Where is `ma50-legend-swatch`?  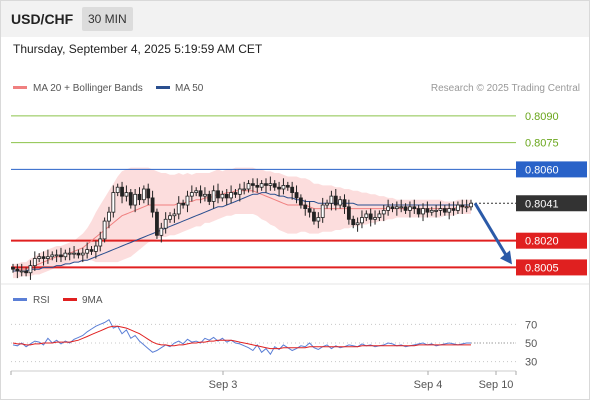 ma50-legend-swatch is located at coordinates (163, 87).